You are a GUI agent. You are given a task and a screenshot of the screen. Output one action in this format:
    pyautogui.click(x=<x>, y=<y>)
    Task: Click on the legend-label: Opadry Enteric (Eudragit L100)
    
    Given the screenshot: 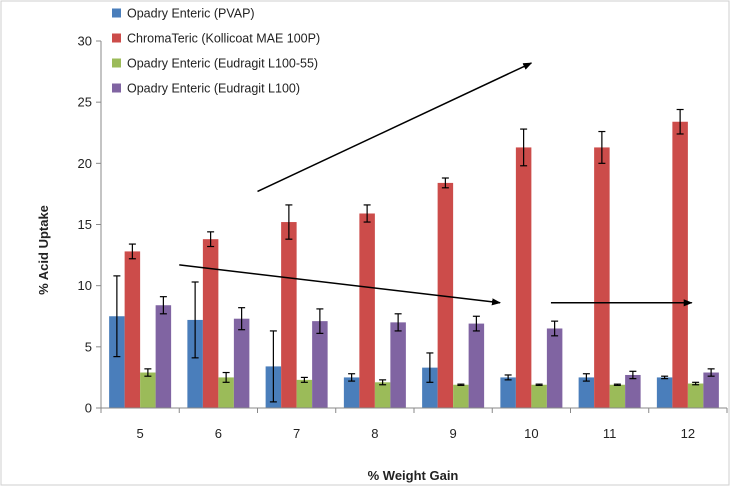 What is the action you would take?
    pyautogui.click(x=213, y=89)
    